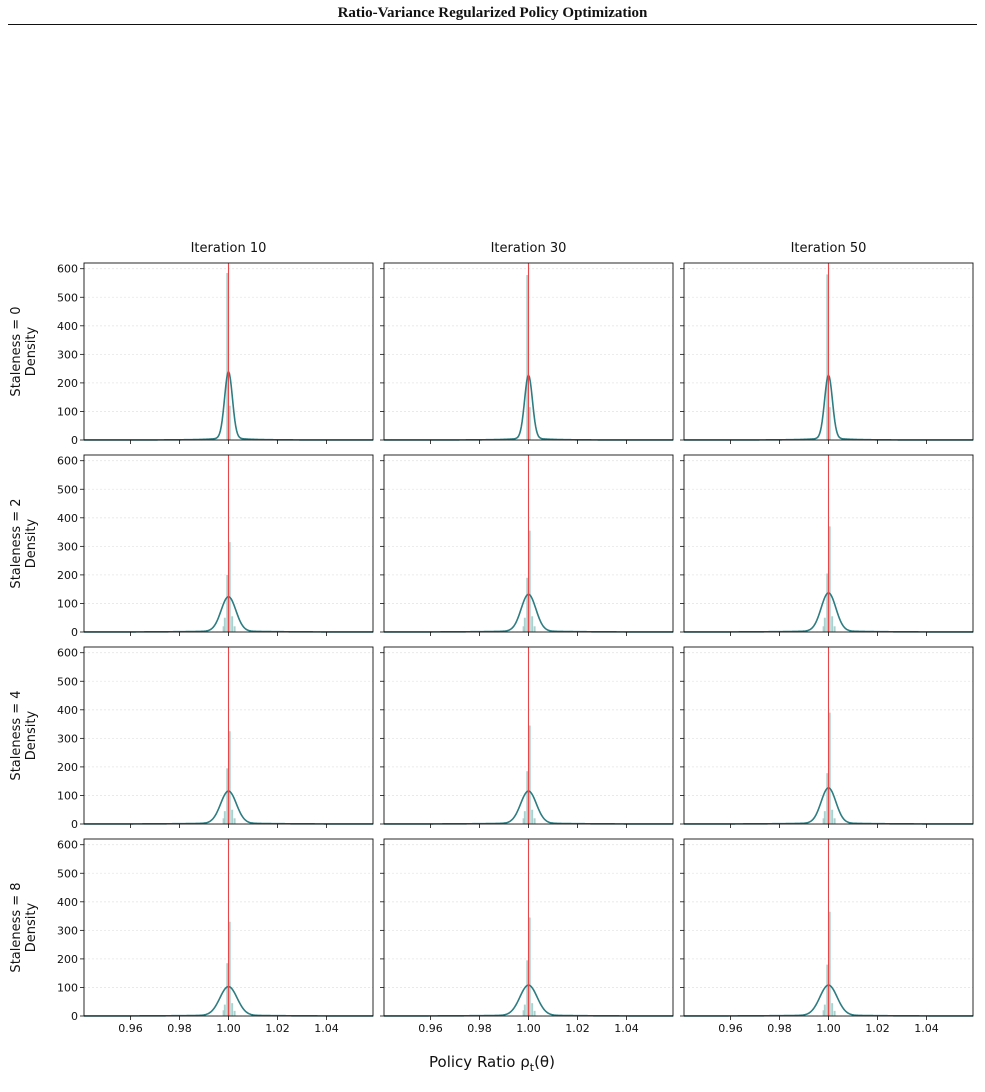 The image size is (985, 1092). I want to click on row-label-staleness: Staleness = 8, so click(16, 927).